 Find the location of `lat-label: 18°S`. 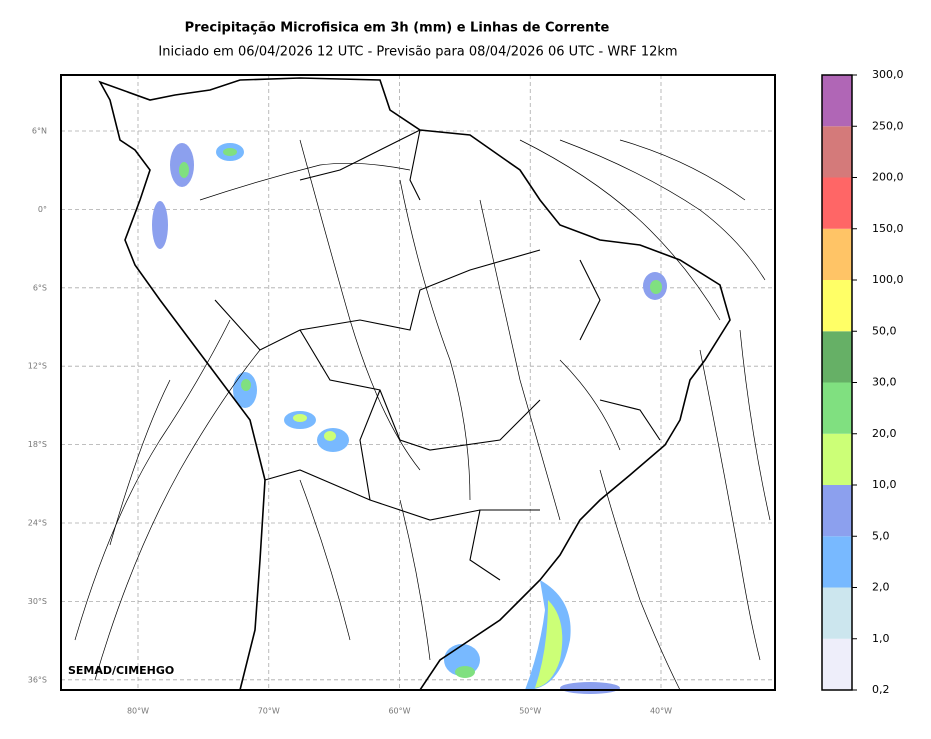

lat-label: 18°S is located at coordinates (37, 444).